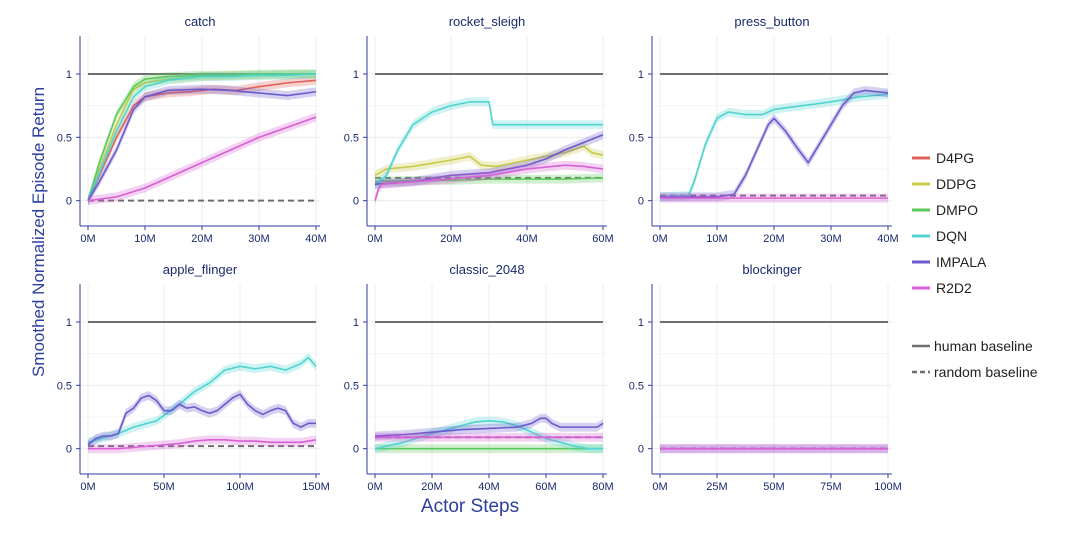  I want to click on panel-press_button: press_button 0M 10M 20M 30M 40M 0 0.5 1, so click(764, 129).